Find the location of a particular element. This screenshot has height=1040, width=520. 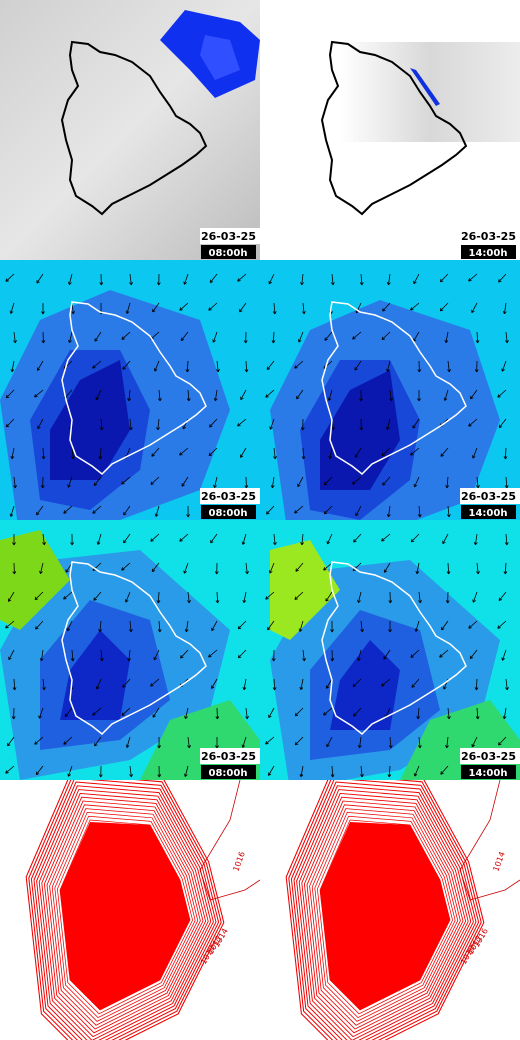

field-band is located at coordinates (365, 685).